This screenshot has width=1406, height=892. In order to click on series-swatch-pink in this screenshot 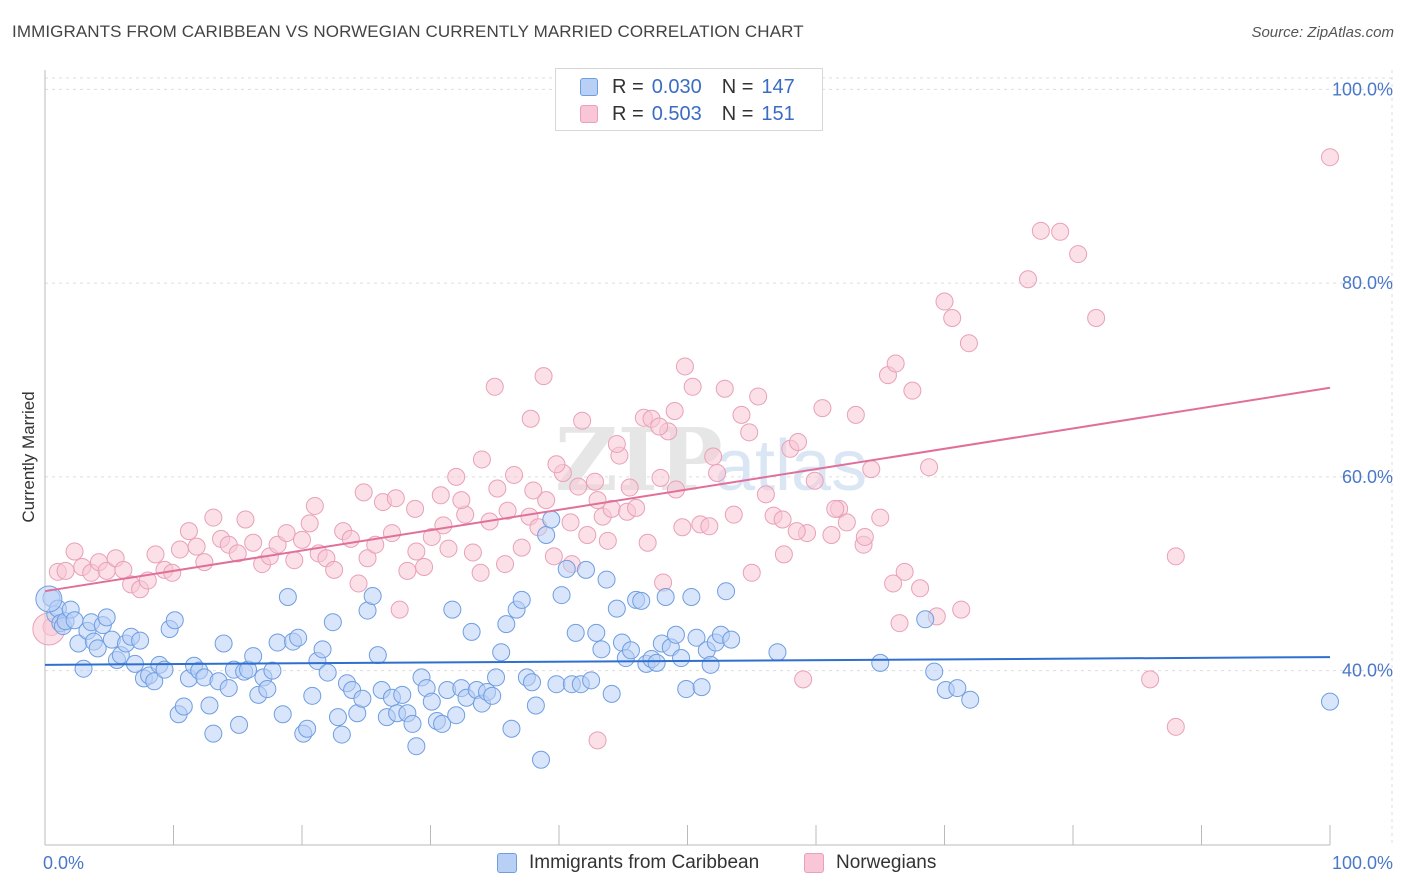, I will do `click(814, 863)`.